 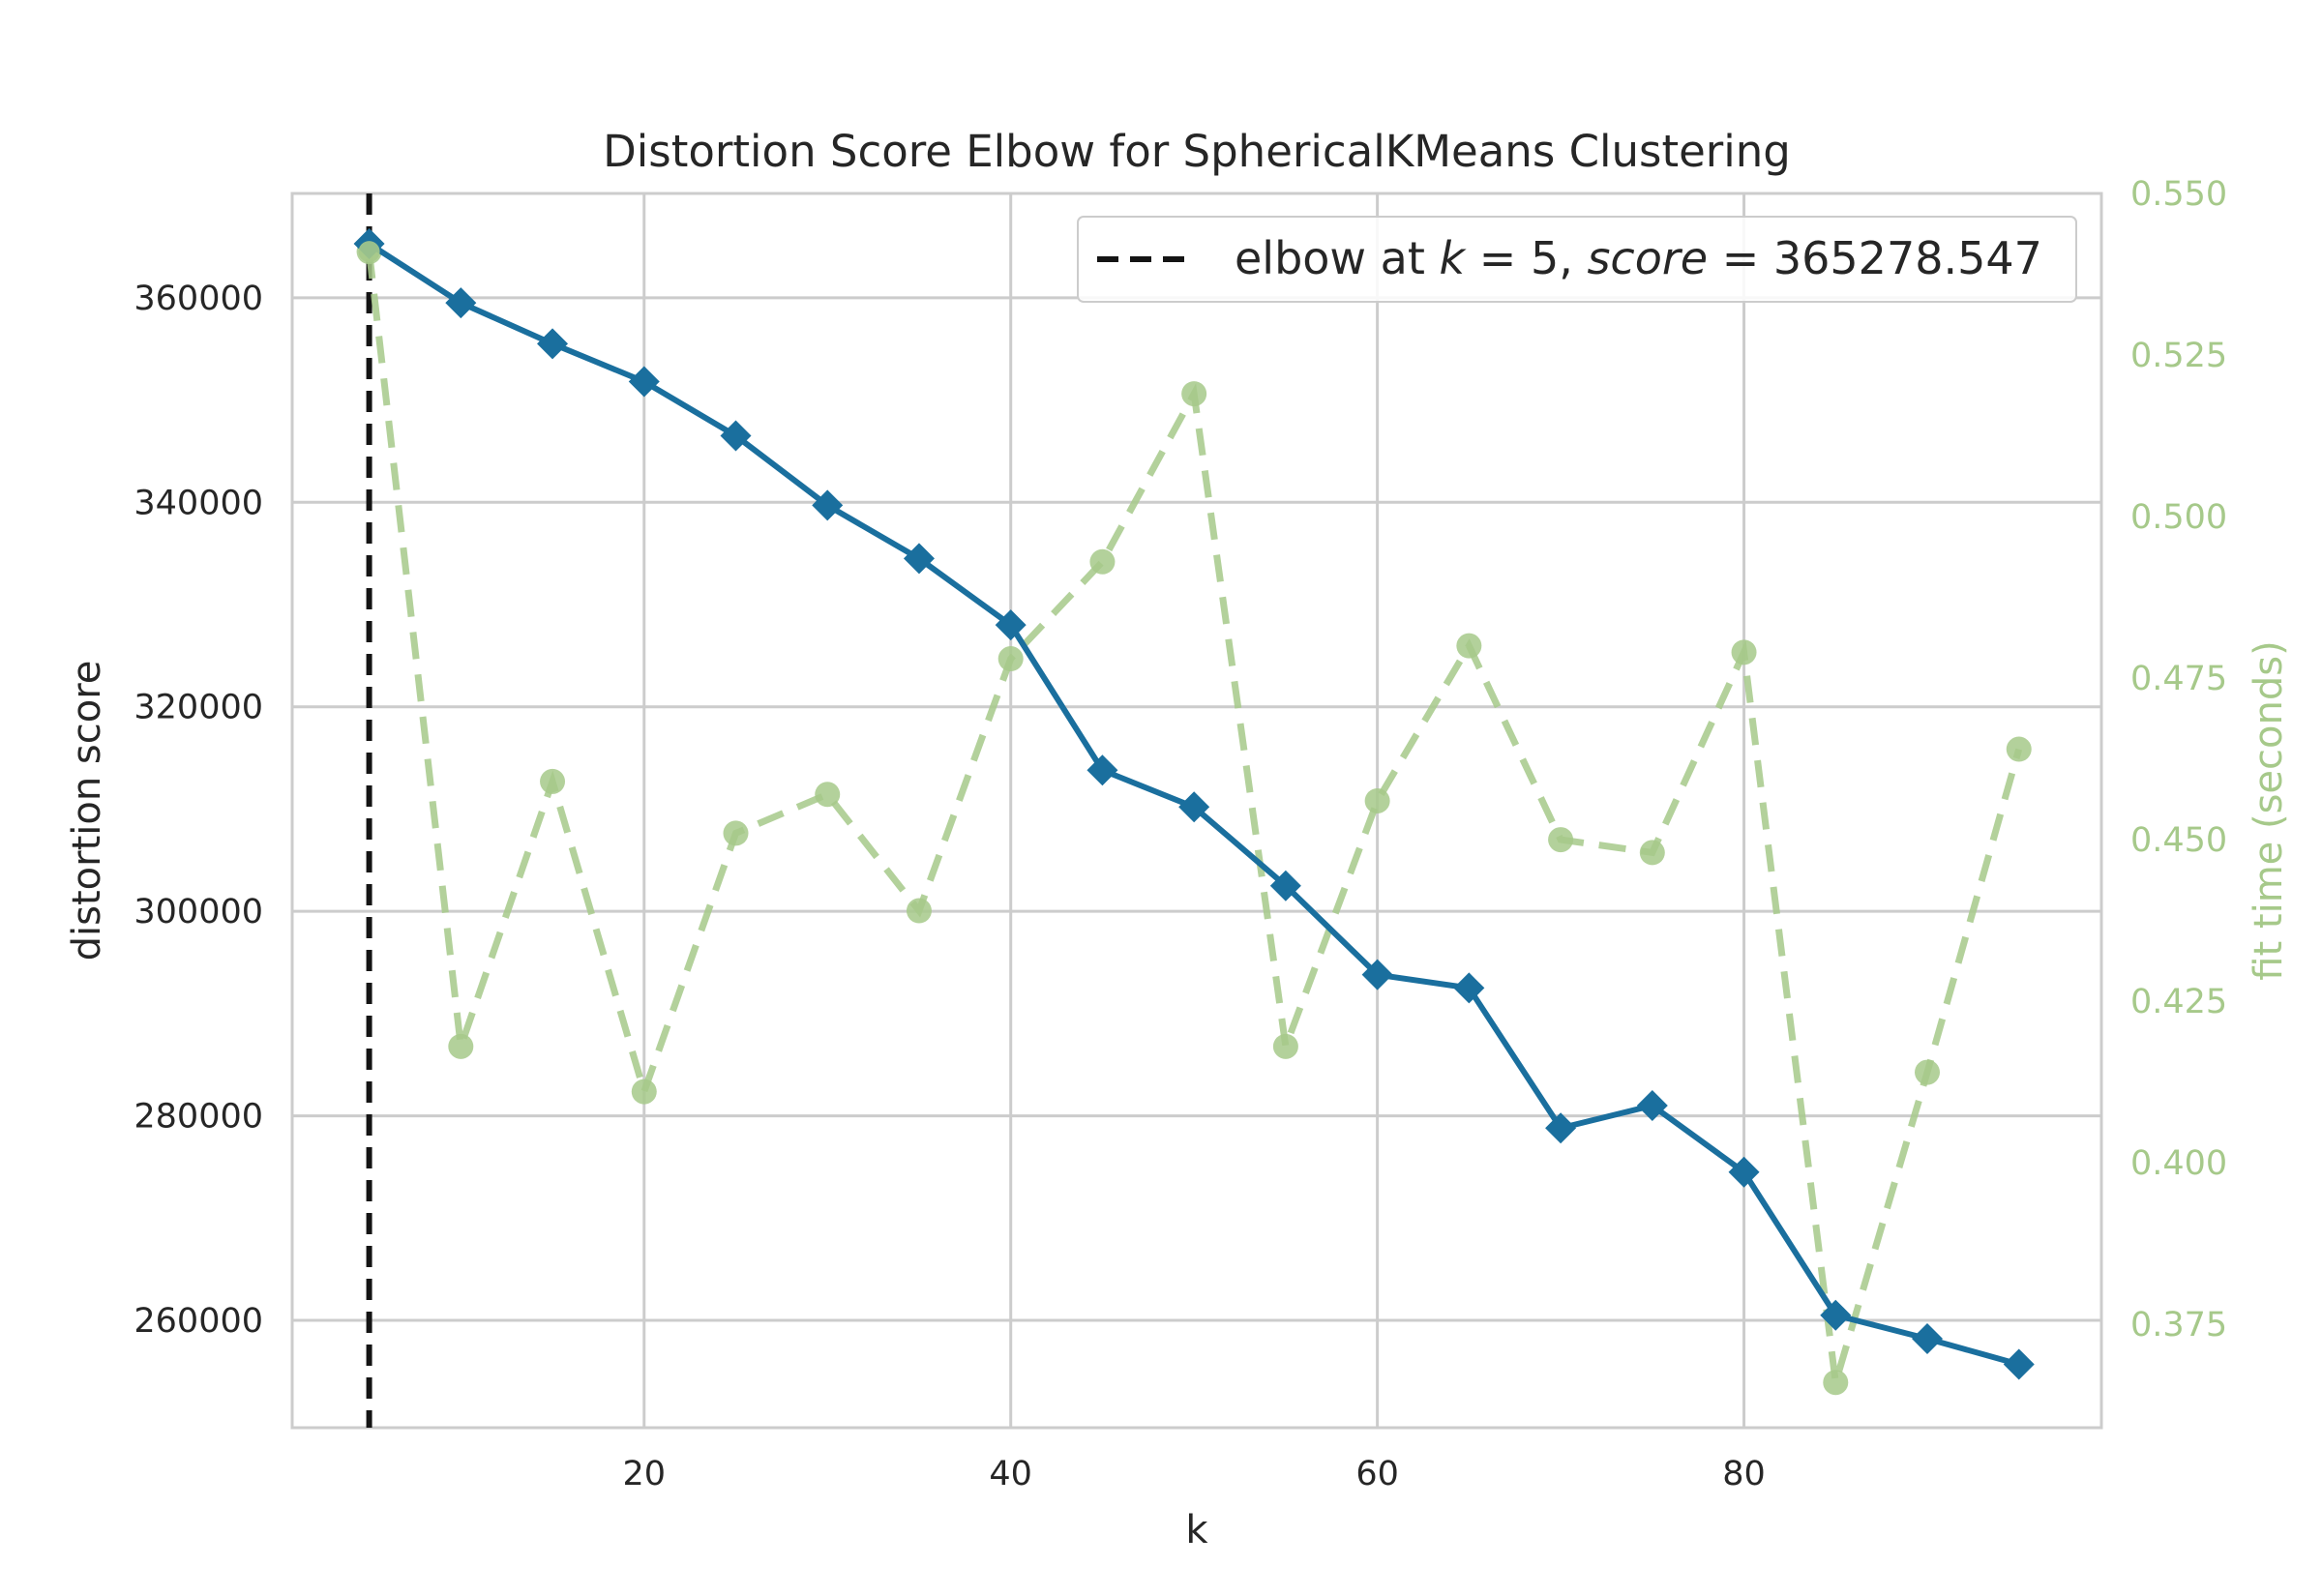 What do you see at coordinates (1647, 258) in the screenshot?
I see `legend-score-var: score` at bounding box center [1647, 258].